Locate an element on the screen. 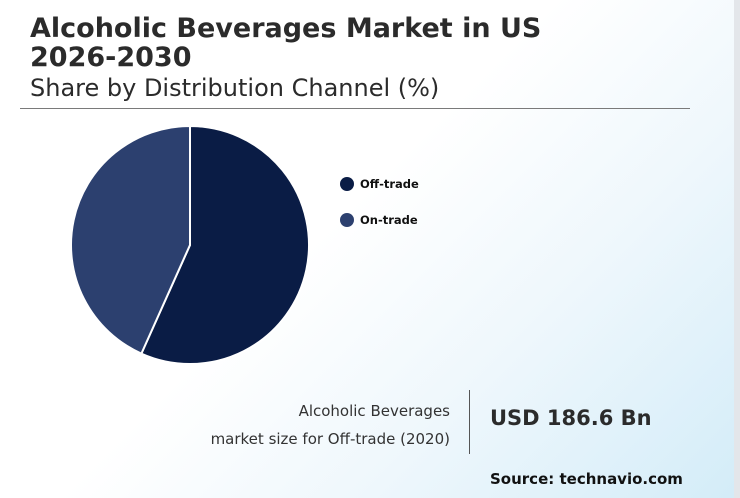 The image size is (740, 498). market-size-label-line-1: Alcoholic Beverages is located at coordinates (374, 411).